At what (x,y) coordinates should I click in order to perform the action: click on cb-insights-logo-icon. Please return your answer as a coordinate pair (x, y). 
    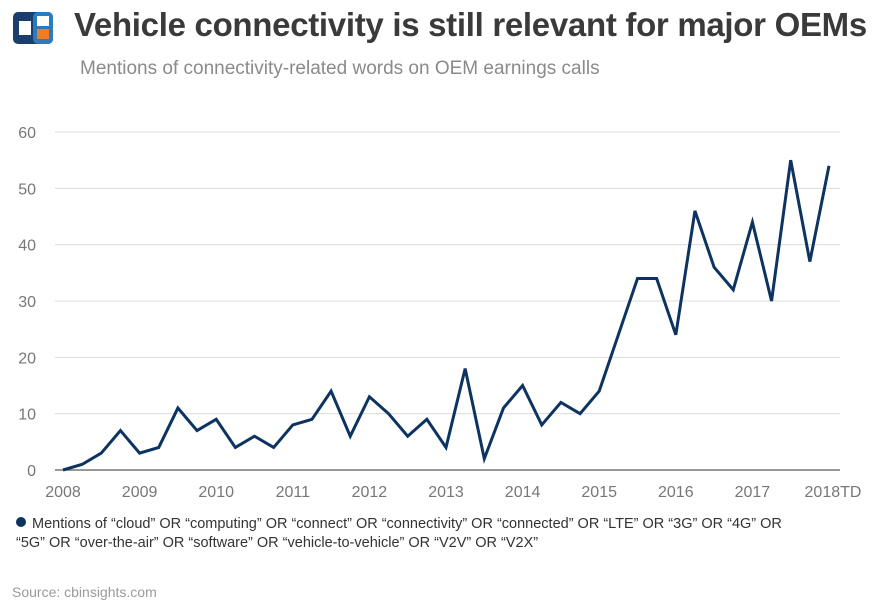
    Looking at the image, I should click on (33, 28).